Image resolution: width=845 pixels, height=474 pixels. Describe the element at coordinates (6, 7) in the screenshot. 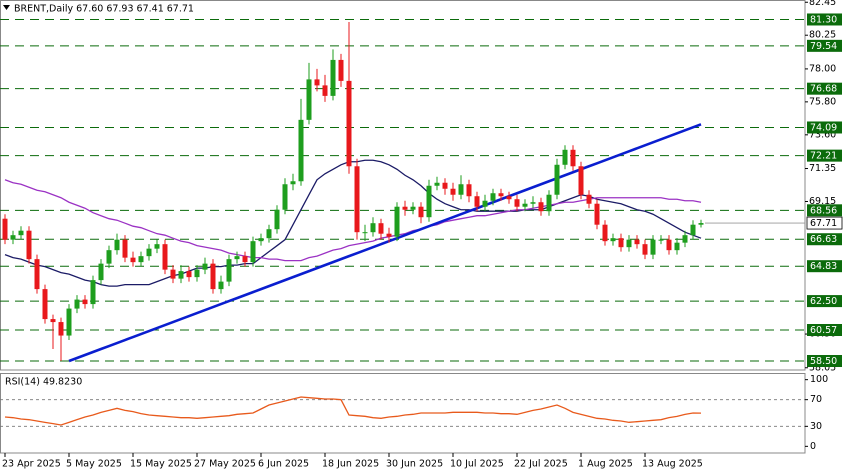

I see `dropdown-icon` at that location.